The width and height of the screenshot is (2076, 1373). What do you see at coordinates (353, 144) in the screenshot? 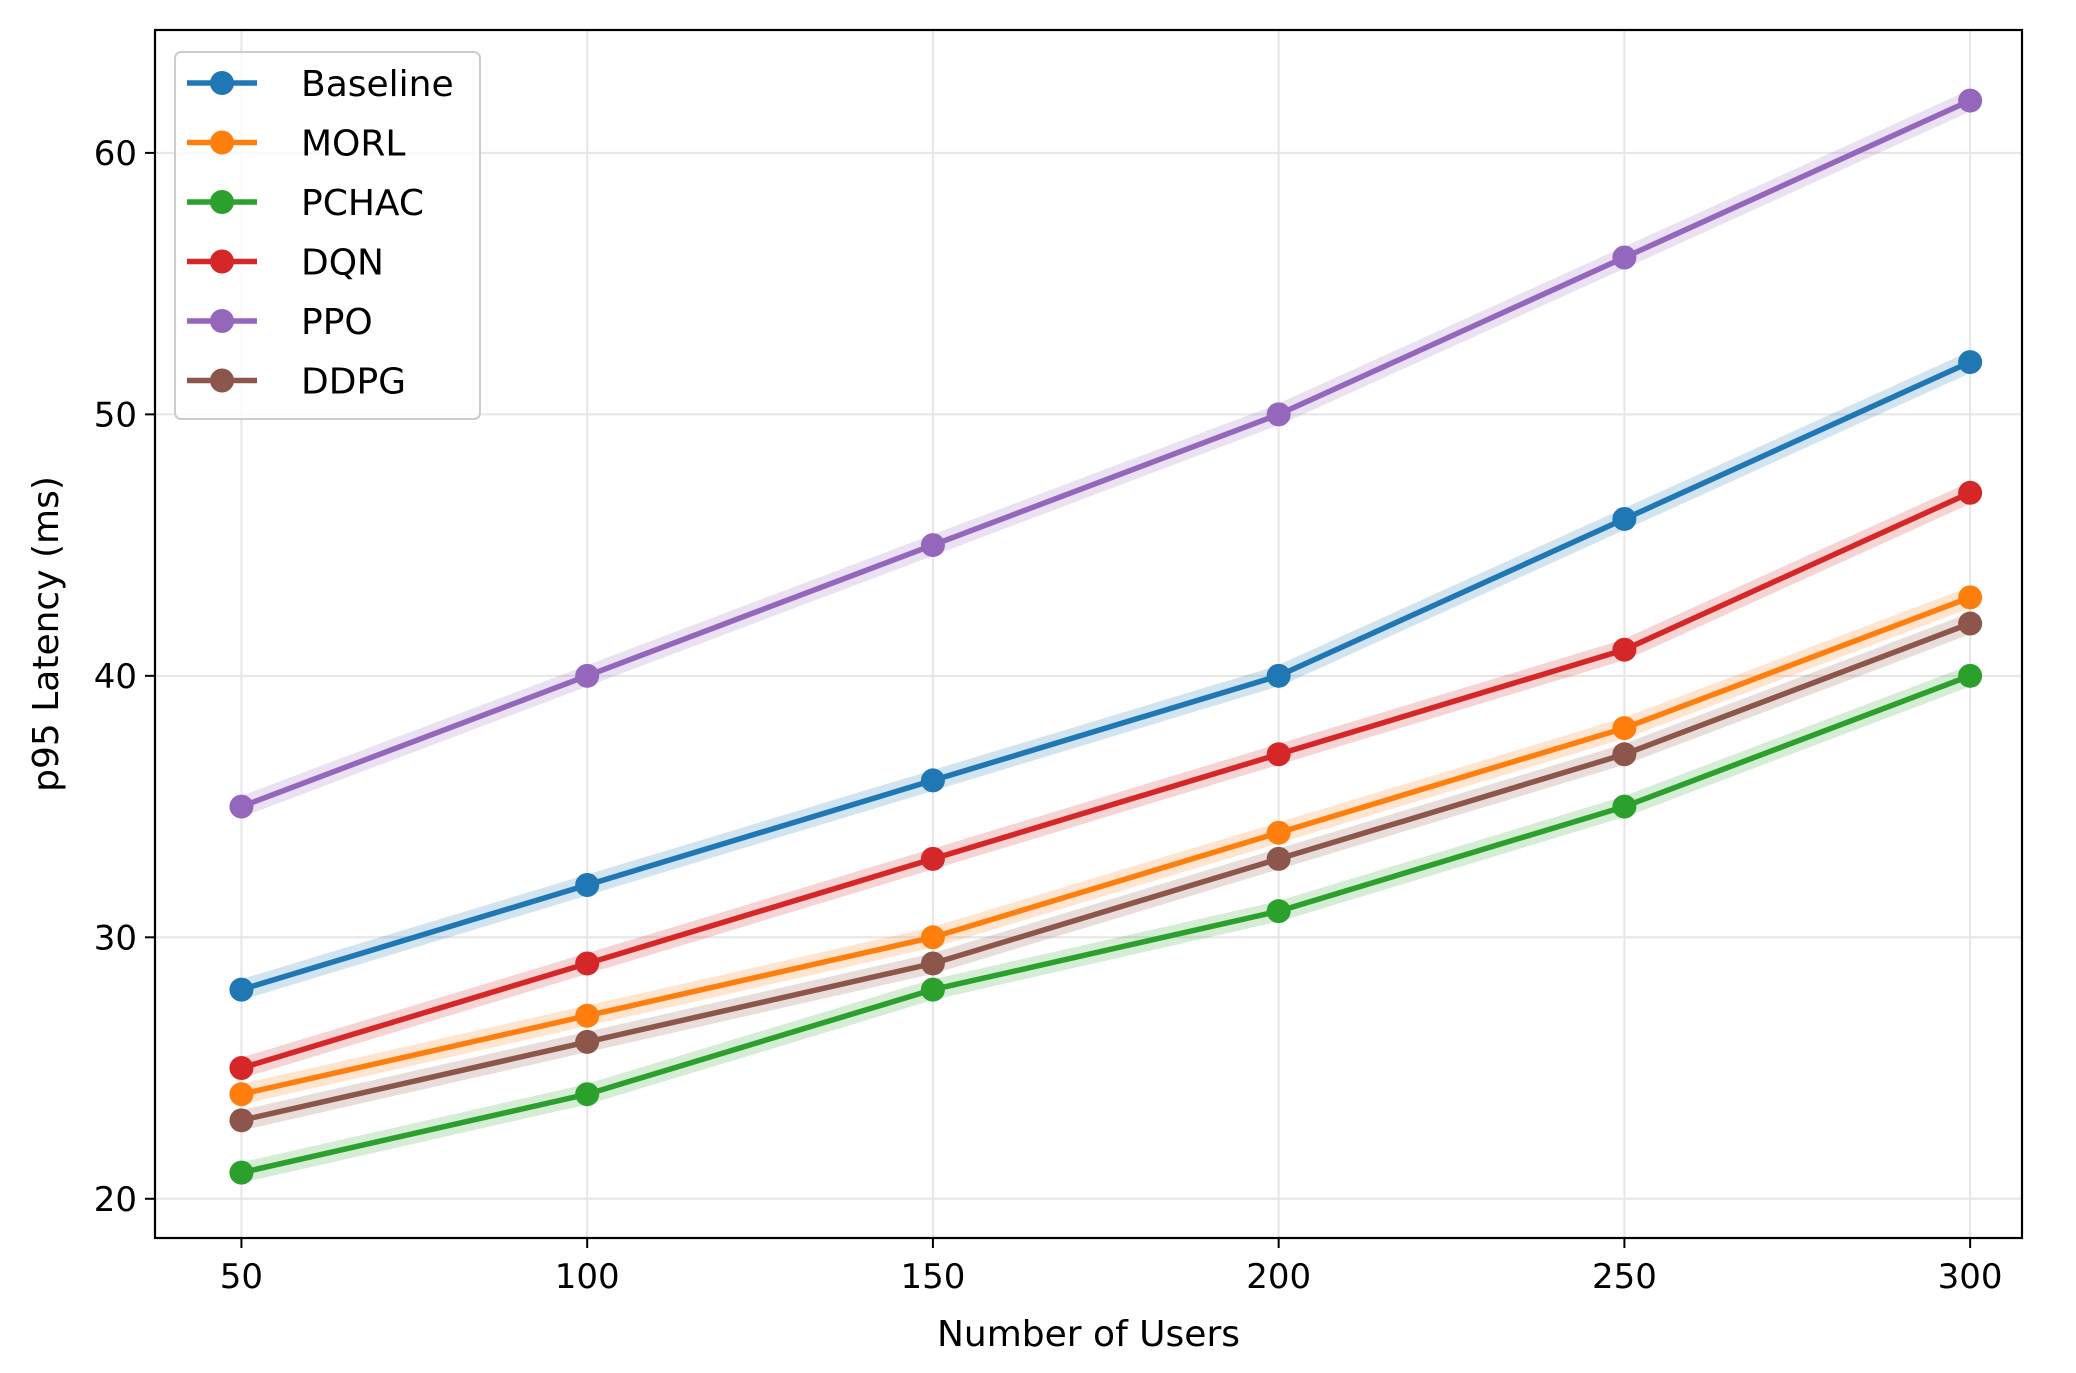
I see `legend-label: MORL` at bounding box center [353, 144].